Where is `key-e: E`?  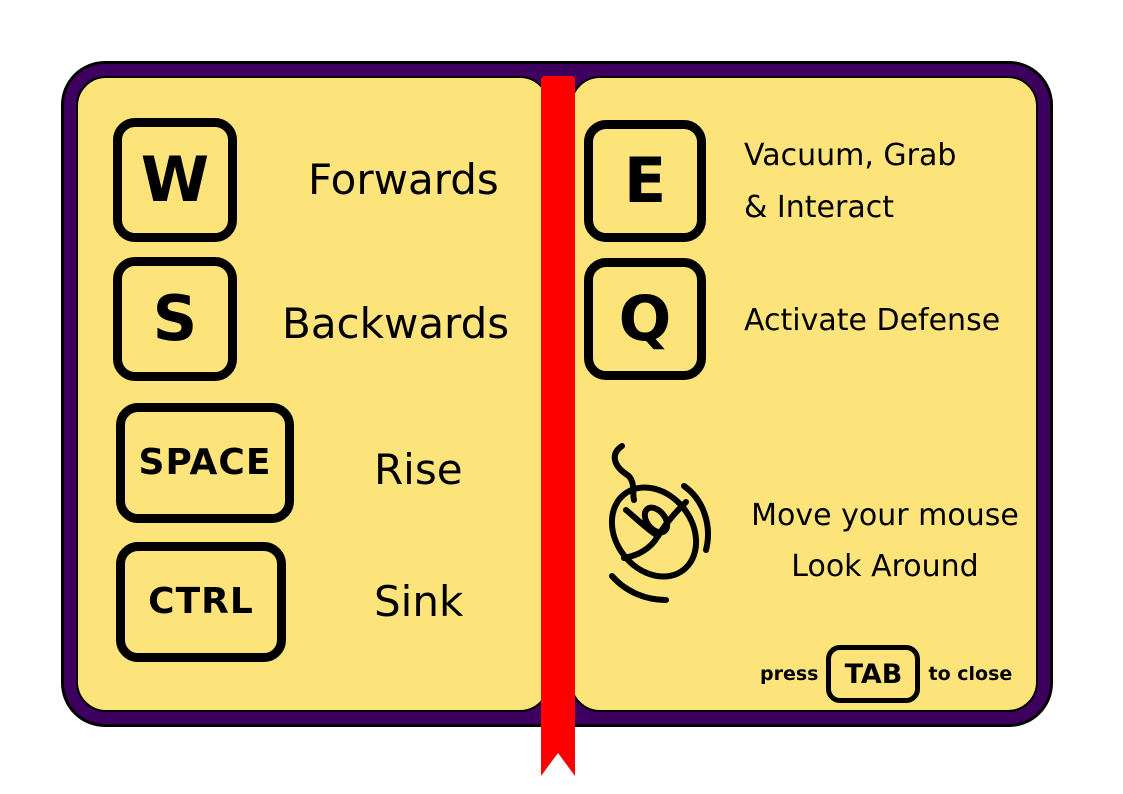 key-e: E is located at coordinates (645, 181).